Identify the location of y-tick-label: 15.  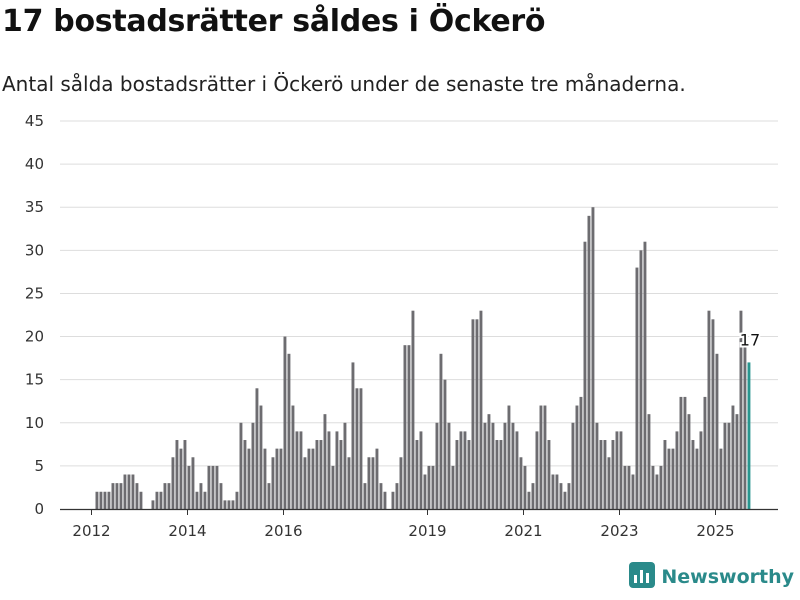
(34, 380).